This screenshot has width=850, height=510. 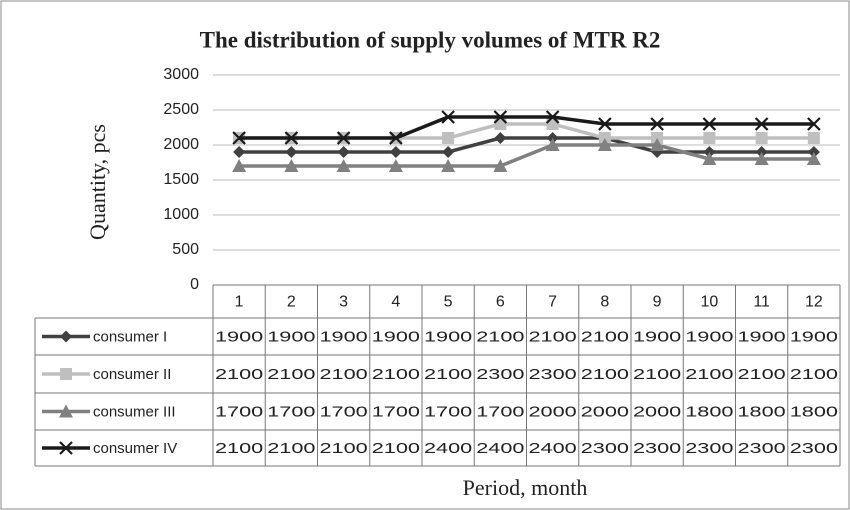 I want to click on x-tick-label: 2, so click(x=291, y=302).